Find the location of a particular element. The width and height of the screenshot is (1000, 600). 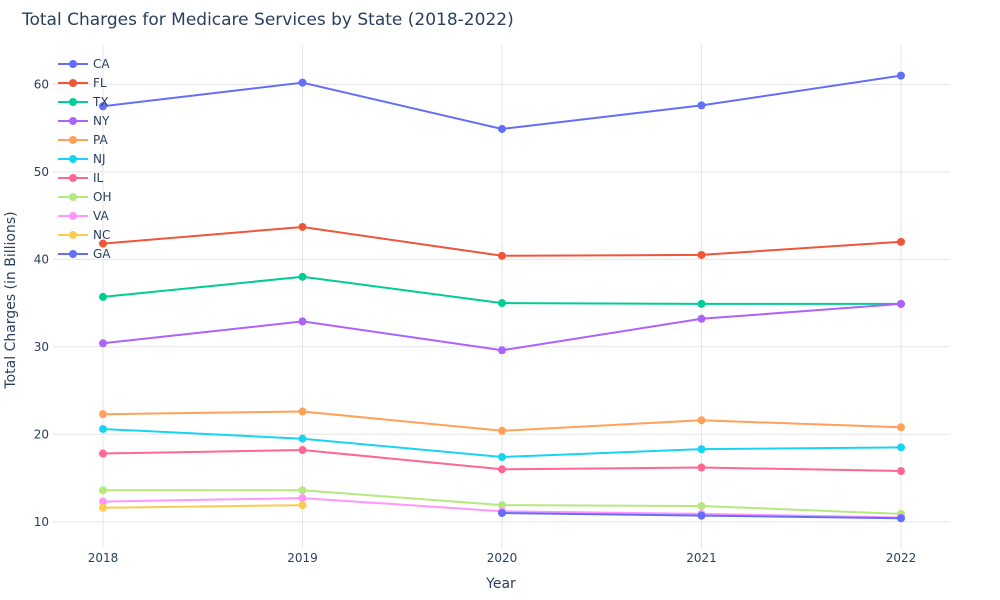

x-axis-title: Year is located at coordinates (500, 584).